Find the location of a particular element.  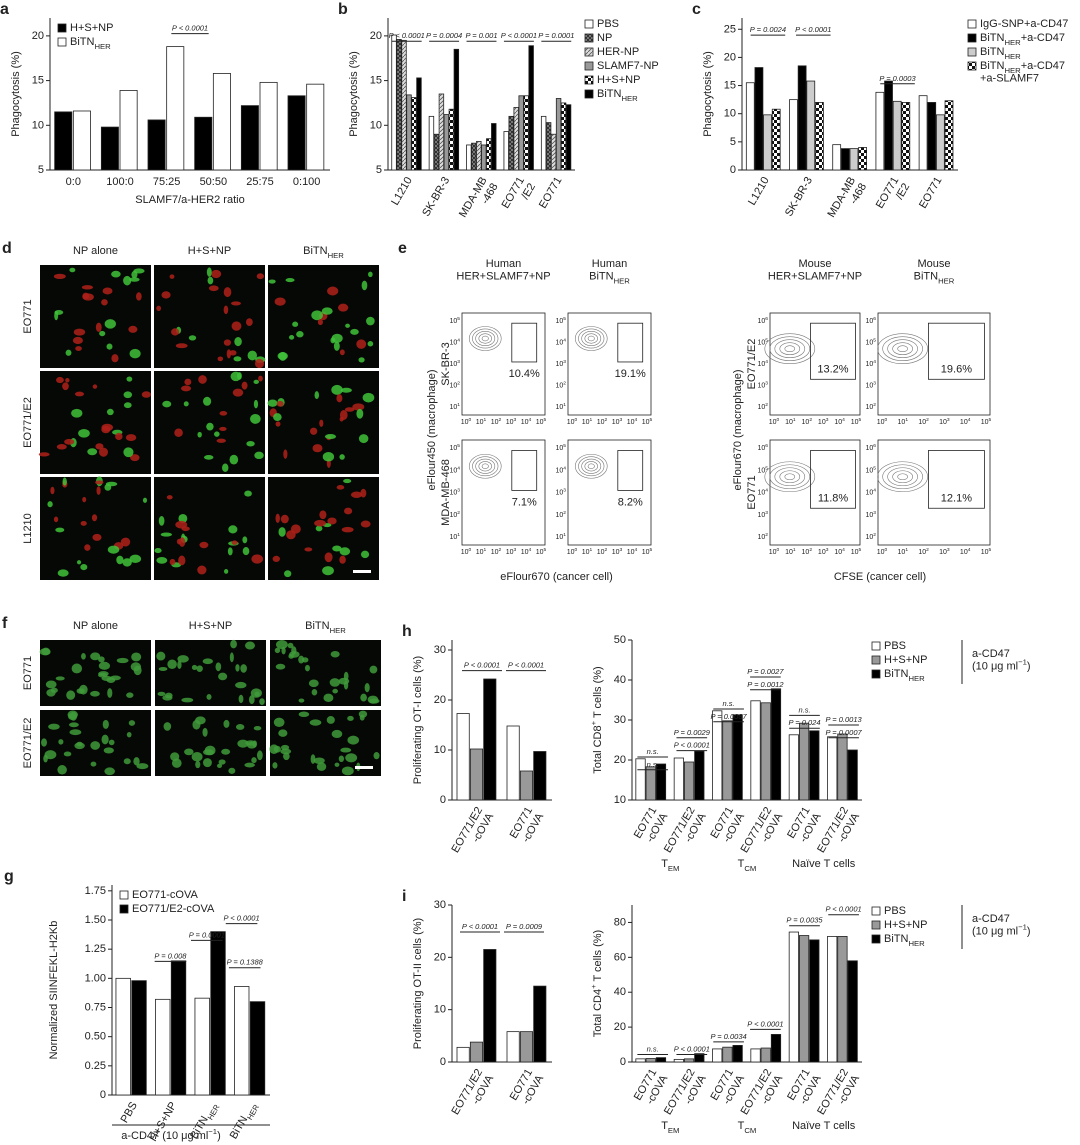

p-value: P = 0.1388 is located at coordinates (245, 962).